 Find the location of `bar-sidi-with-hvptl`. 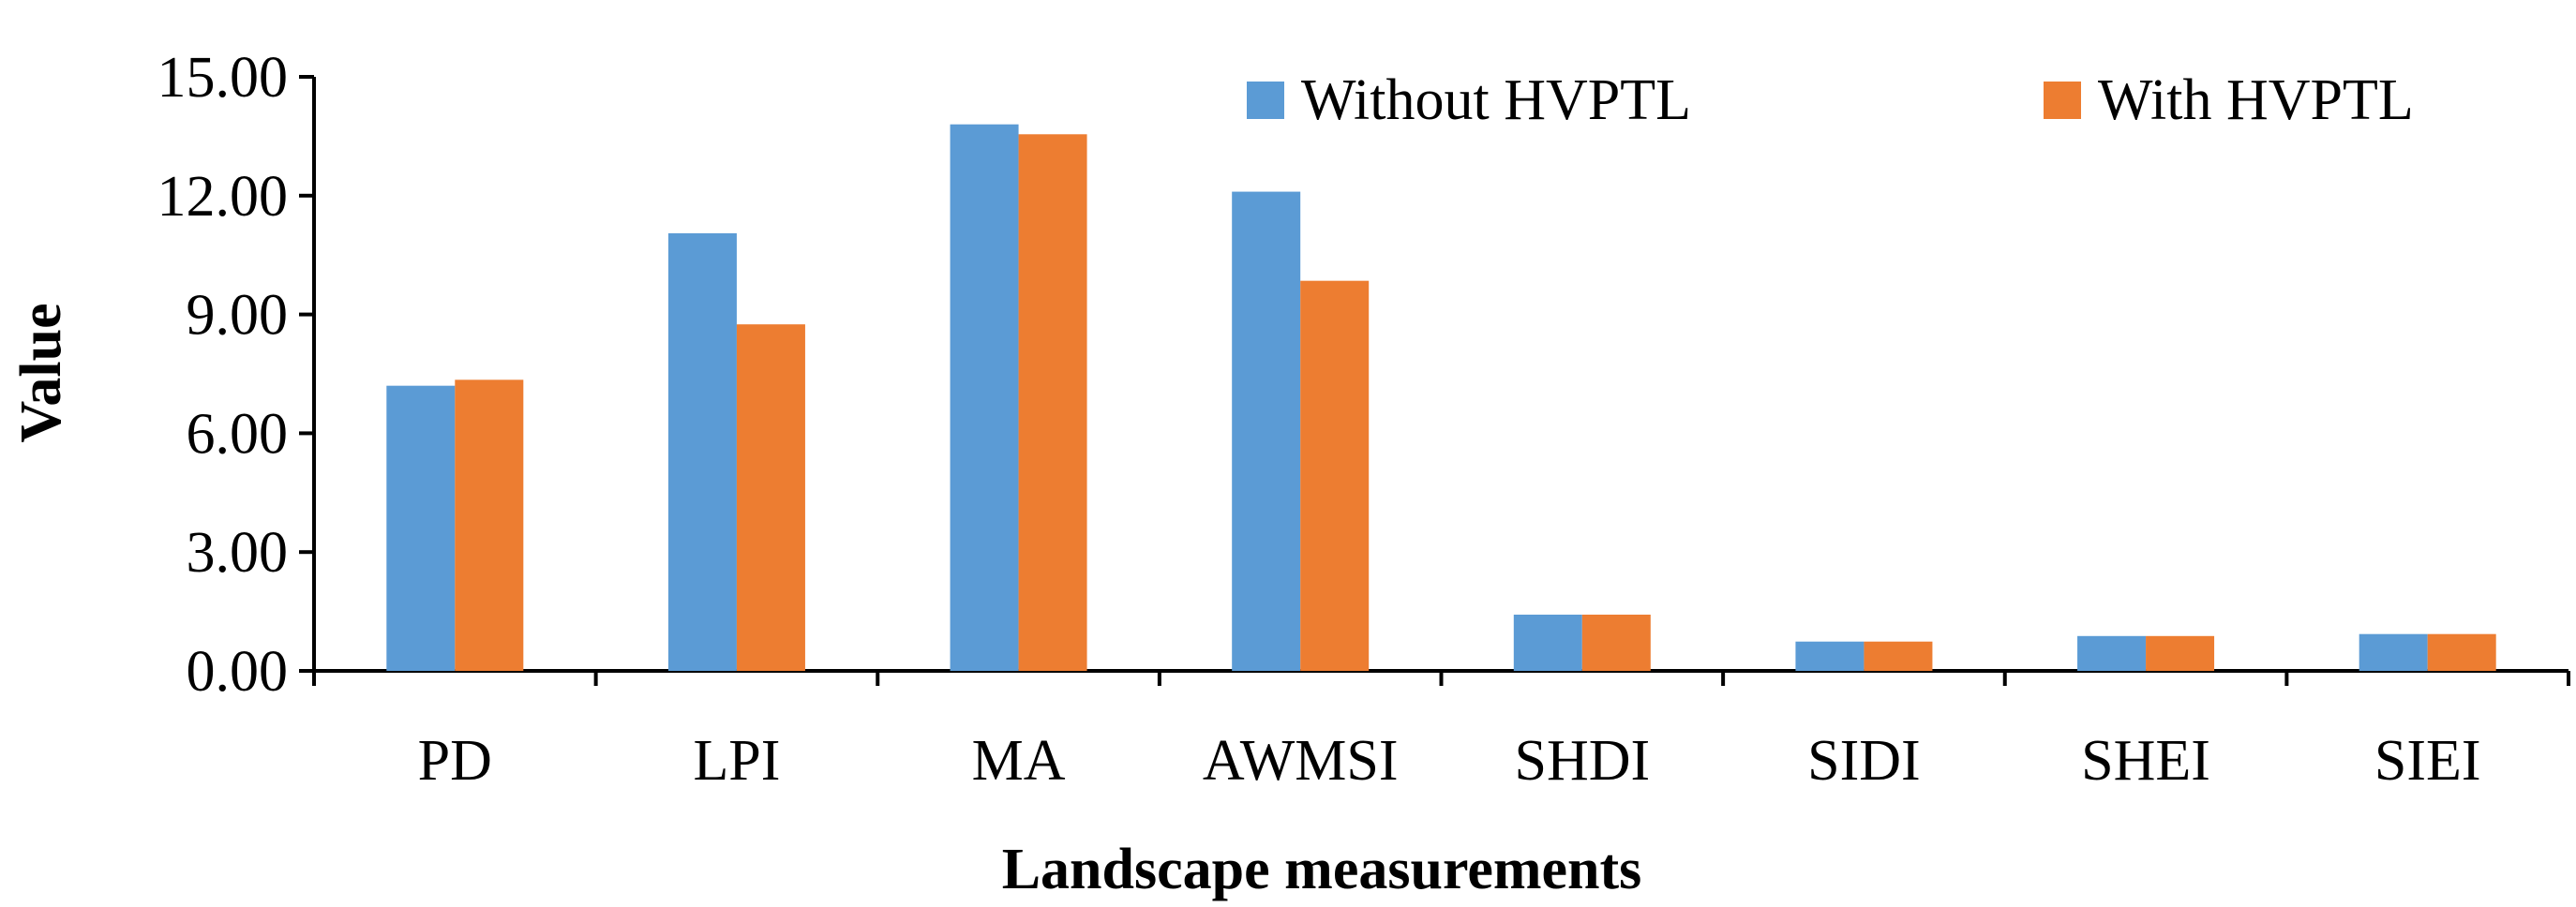

bar-sidi-with-hvptl is located at coordinates (1899, 656).